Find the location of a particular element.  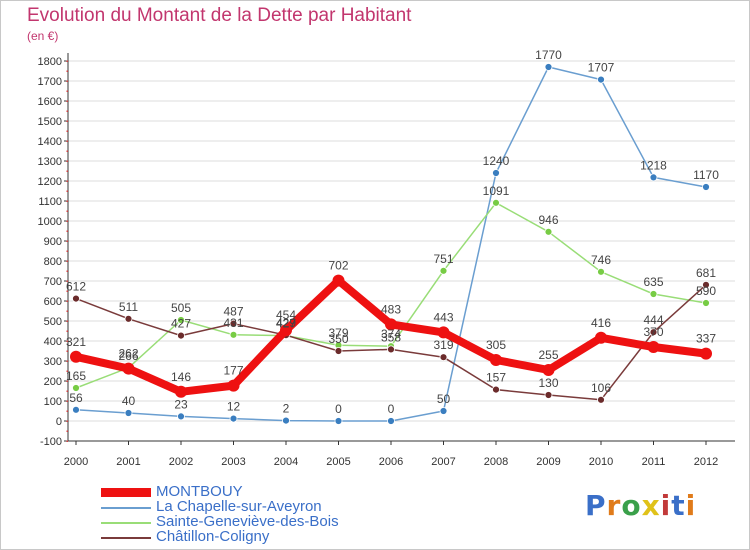

legend-label: Châtillon-Coligny is located at coordinates (213, 536).